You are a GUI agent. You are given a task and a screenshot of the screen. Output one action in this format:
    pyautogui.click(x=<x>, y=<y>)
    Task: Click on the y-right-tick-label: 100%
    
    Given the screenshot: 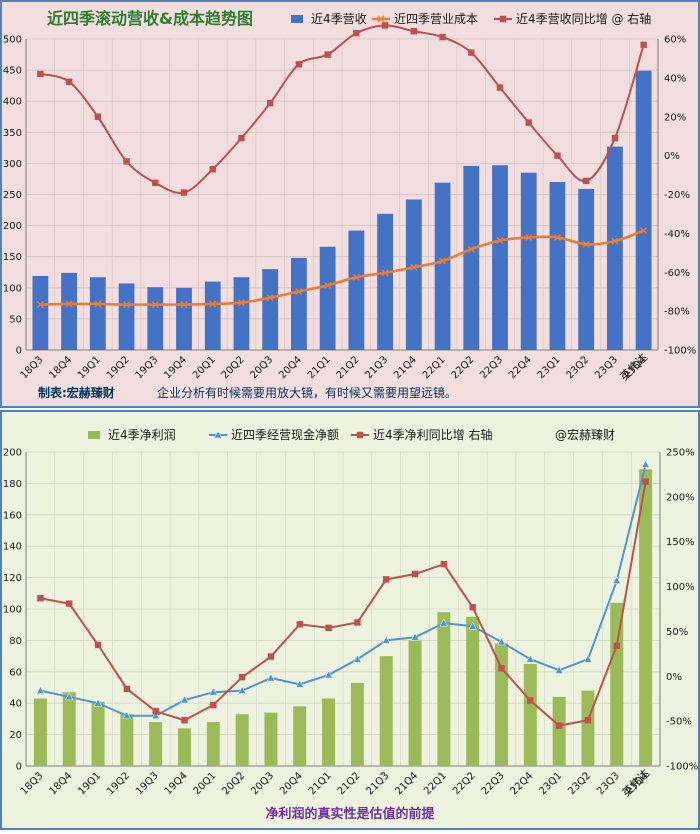 What is the action you would take?
    pyautogui.click(x=680, y=587)
    